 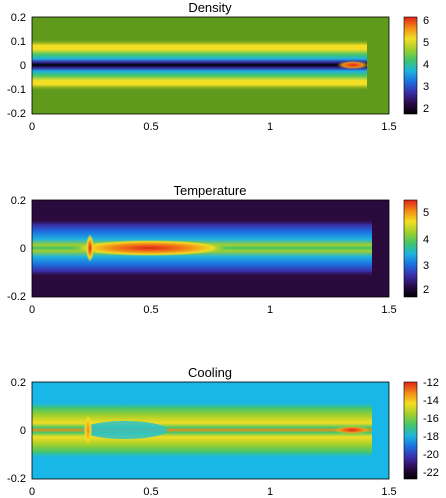 I want to click on colorbar-tick-label: -22, so click(x=431, y=473).